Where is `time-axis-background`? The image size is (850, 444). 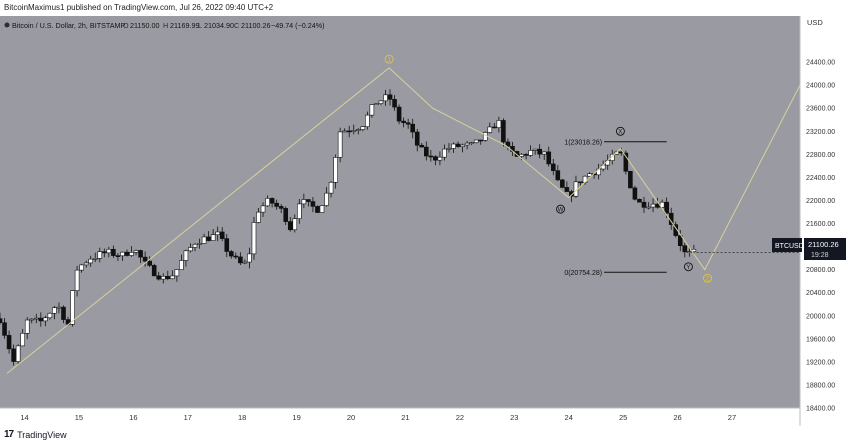 time-axis-background is located at coordinates (400, 417).